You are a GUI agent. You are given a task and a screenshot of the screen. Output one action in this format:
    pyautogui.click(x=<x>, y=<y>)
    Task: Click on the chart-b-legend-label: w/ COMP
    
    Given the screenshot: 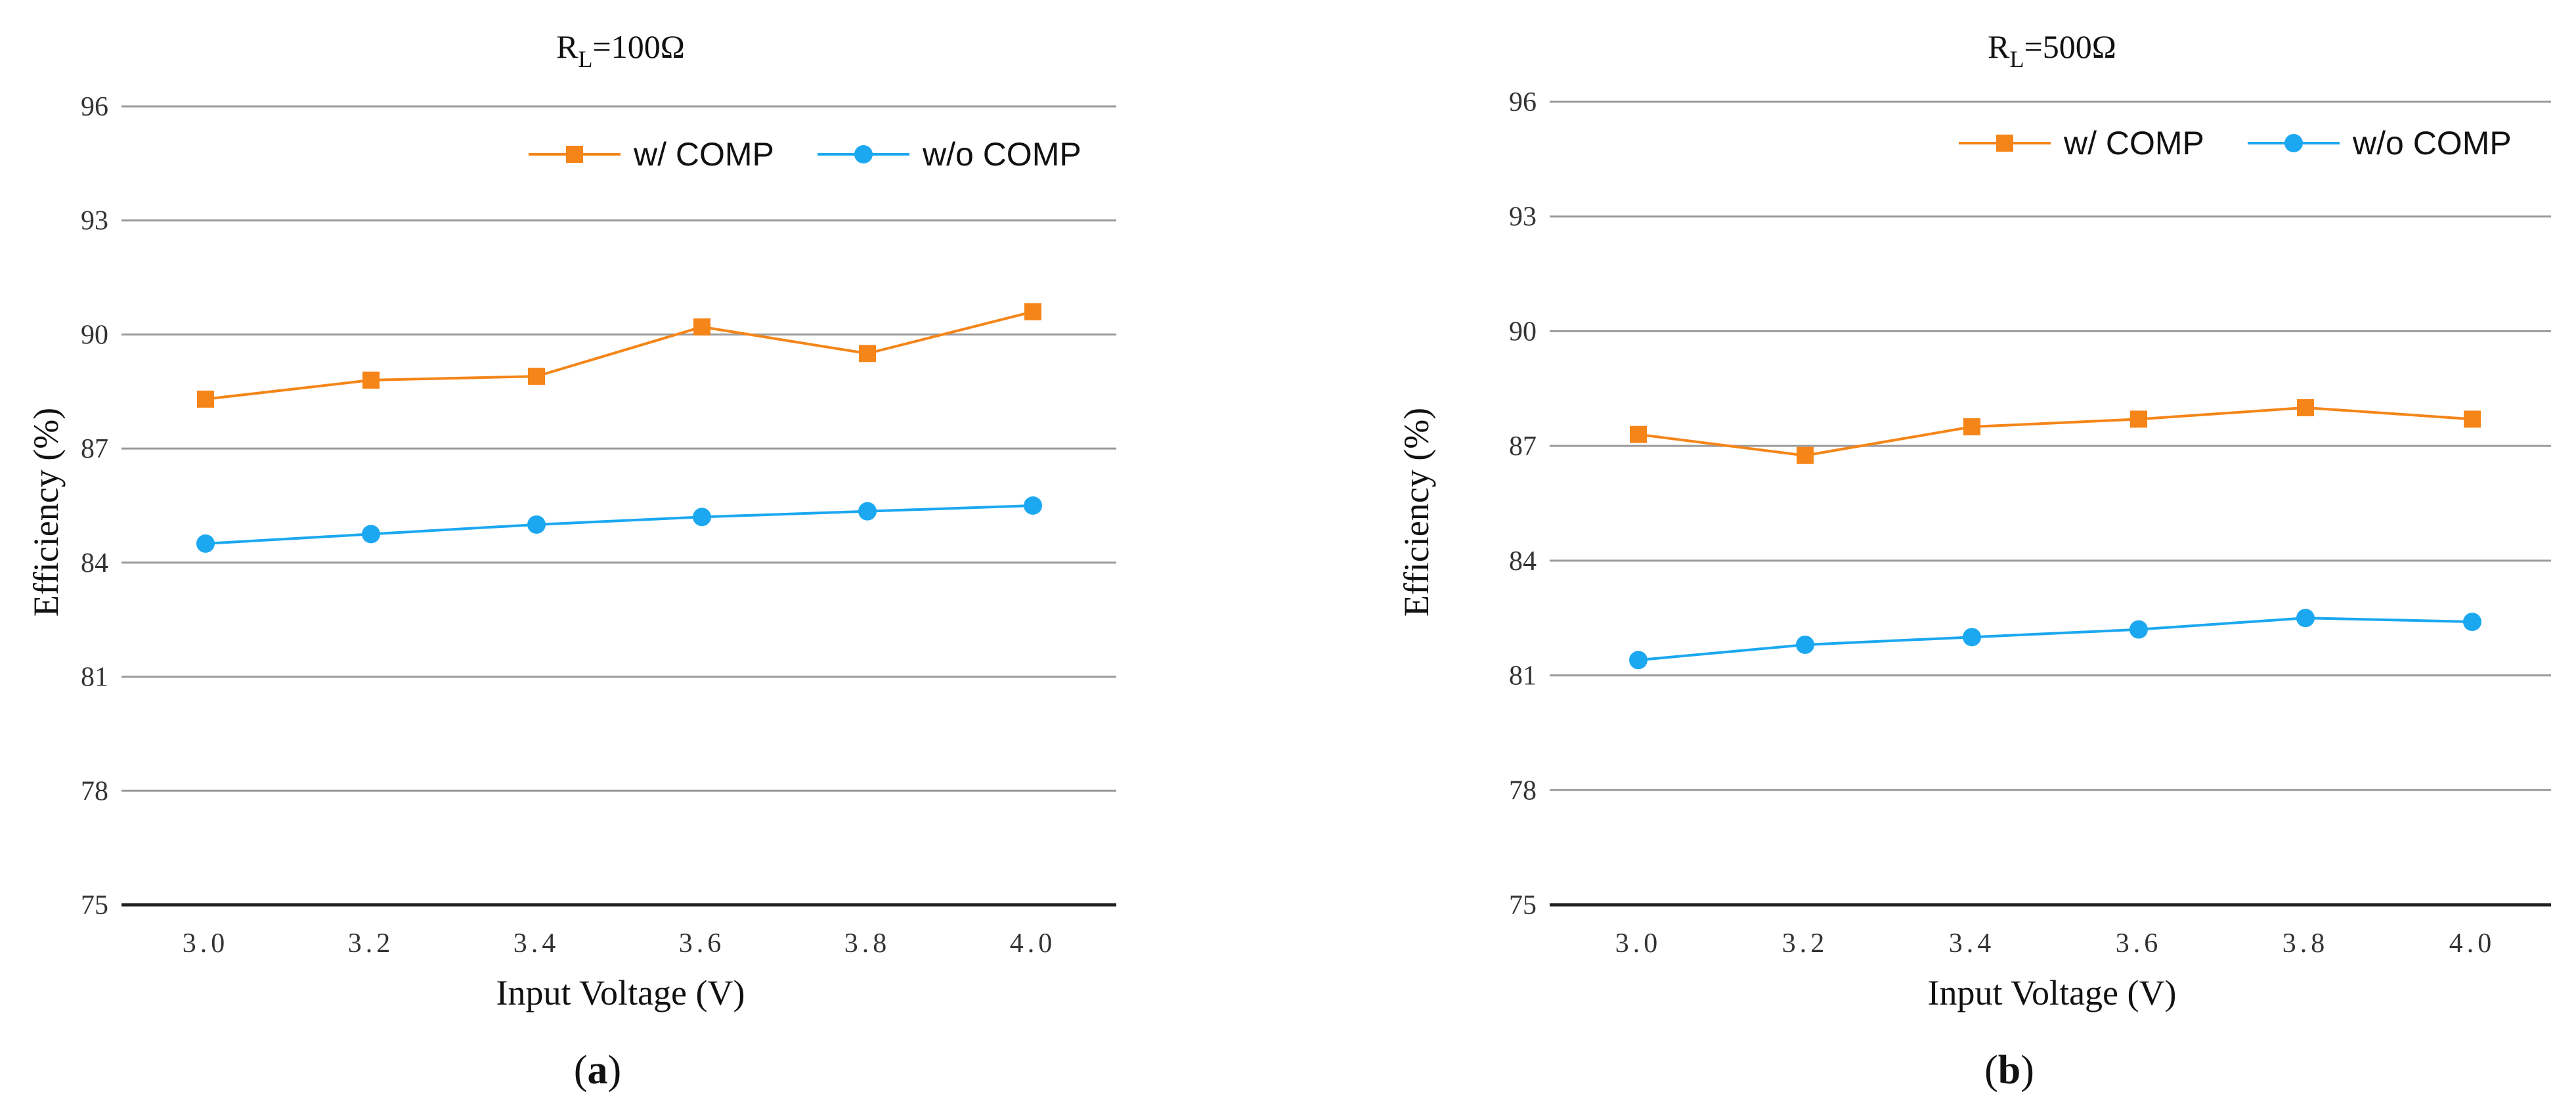 What is the action you would take?
    pyautogui.click(x=2133, y=143)
    